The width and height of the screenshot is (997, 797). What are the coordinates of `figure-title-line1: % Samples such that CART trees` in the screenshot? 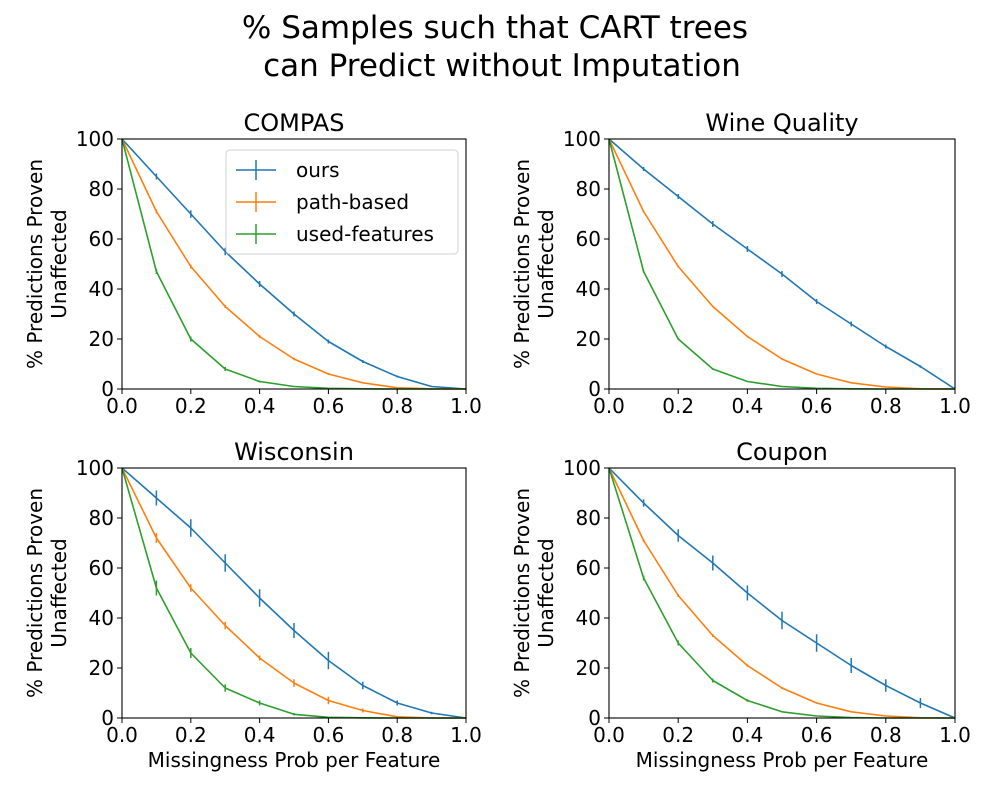 It's located at (495, 28).